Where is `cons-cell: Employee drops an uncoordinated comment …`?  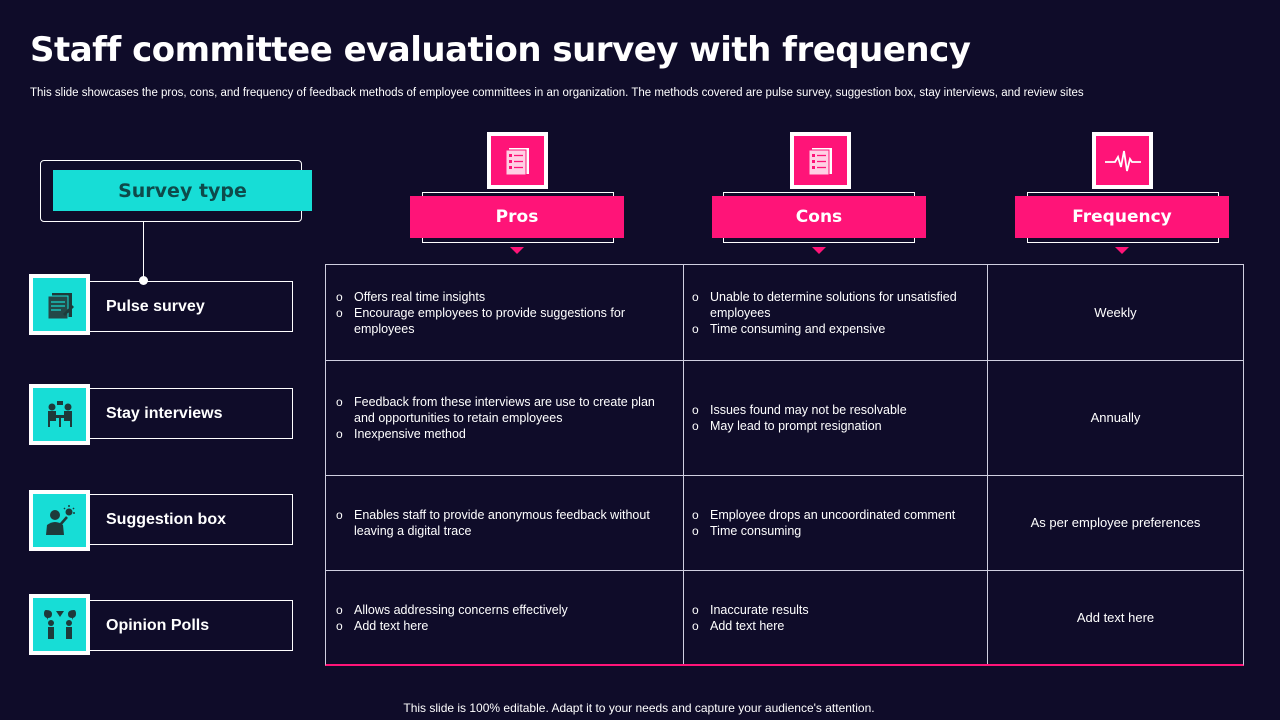
cons-cell: Employee drops an uncoordinated comment … is located at coordinates (837, 523).